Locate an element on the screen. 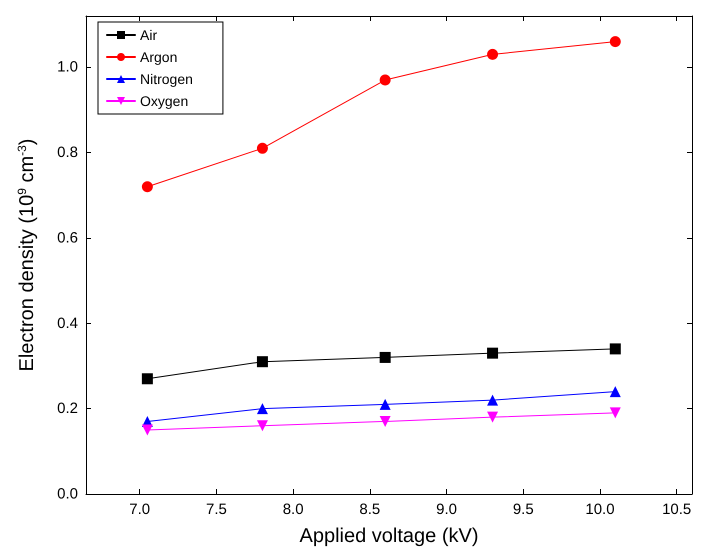 This screenshot has height=559, width=708. x-tick-label: 9.0 is located at coordinates (446, 509).